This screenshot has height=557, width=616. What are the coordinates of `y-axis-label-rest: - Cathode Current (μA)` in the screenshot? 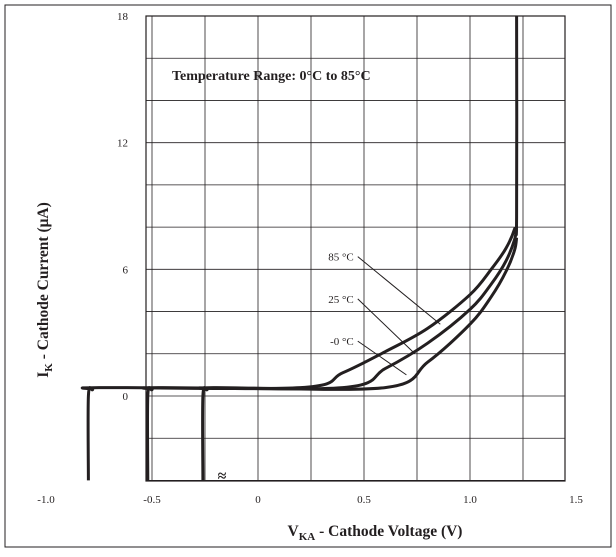 It's located at (43, 282).